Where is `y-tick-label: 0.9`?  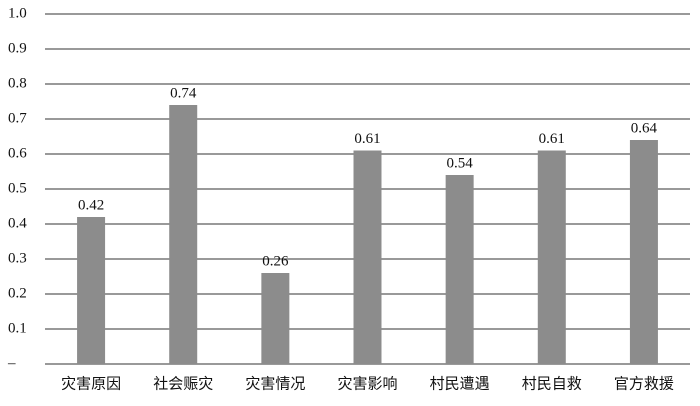
y-tick-label: 0.9 is located at coordinates (17, 48).